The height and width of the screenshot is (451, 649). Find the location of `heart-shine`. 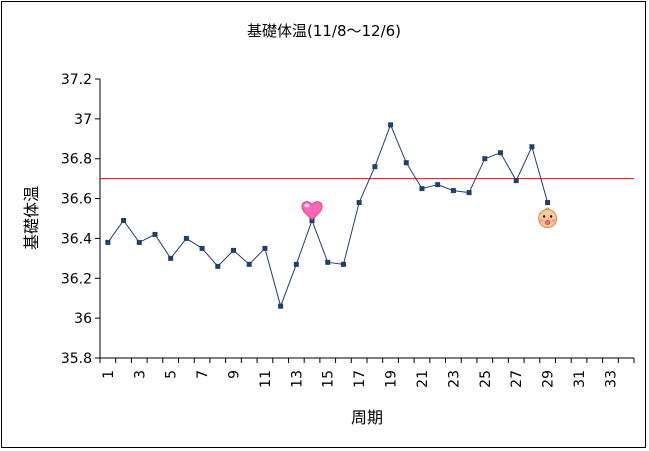

heart-shine is located at coordinates (307, 205).